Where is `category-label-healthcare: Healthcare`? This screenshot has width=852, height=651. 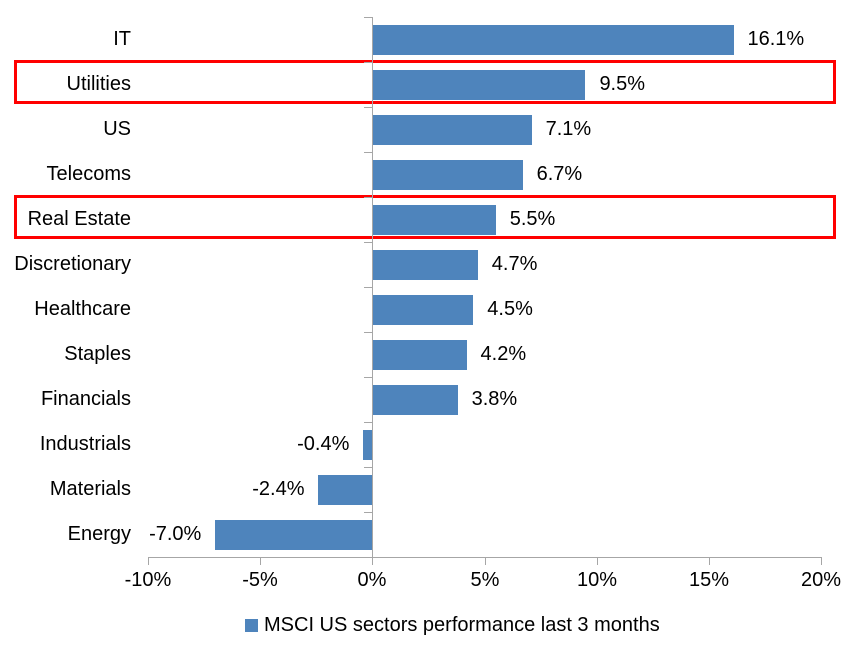 category-label-healthcare: Healthcare is located at coordinates (82, 309).